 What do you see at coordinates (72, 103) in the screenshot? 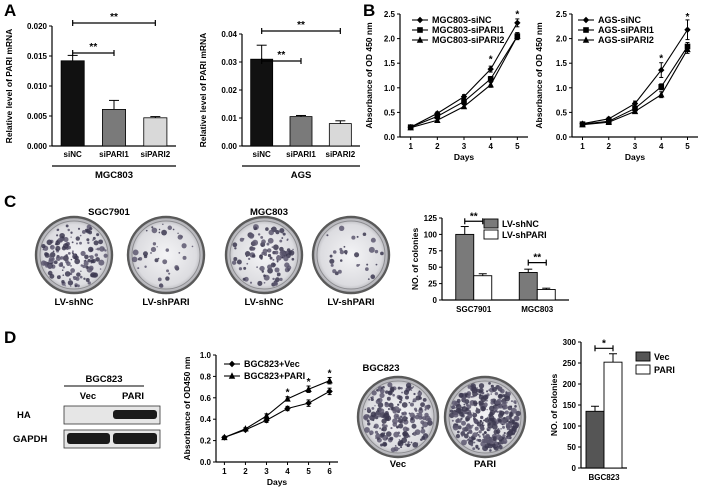
I see `chart-a1-bar-sinc` at bounding box center [72, 103].